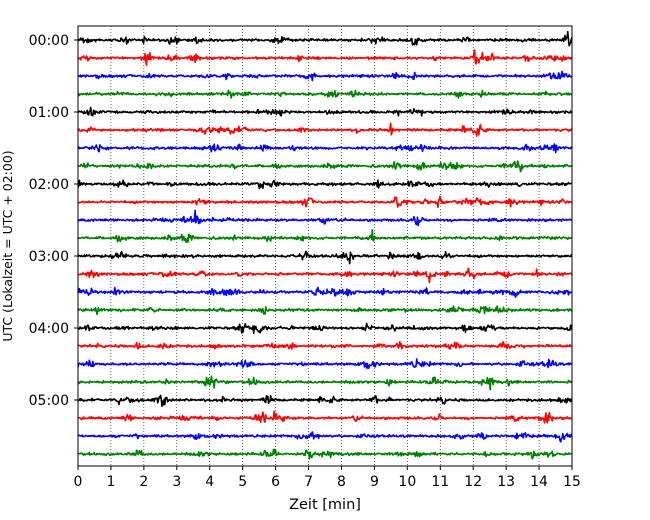  Describe the element at coordinates (308, 482) in the screenshot. I see `x-tick-label: 7` at that location.